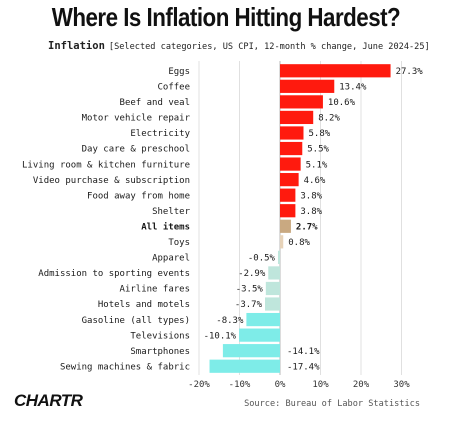 This screenshot has height=421, width=452. I want to click on category-label-13: Apparel, so click(171, 259).